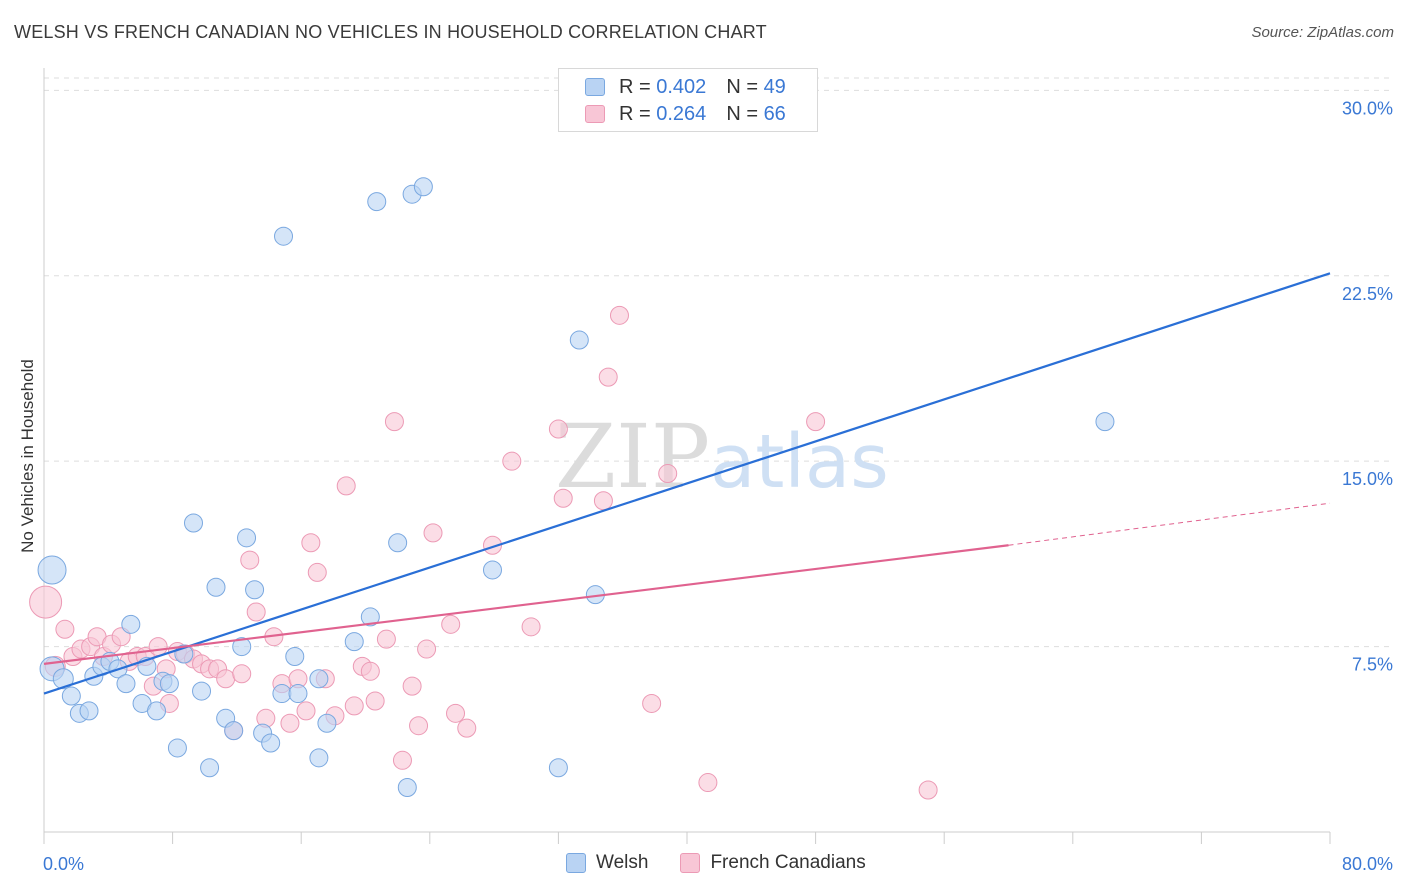 The height and width of the screenshot is (892, 1406). Describe the element at coordinates (745, 86) in the screenshot. I see `legend-n-label: N =` at that location.